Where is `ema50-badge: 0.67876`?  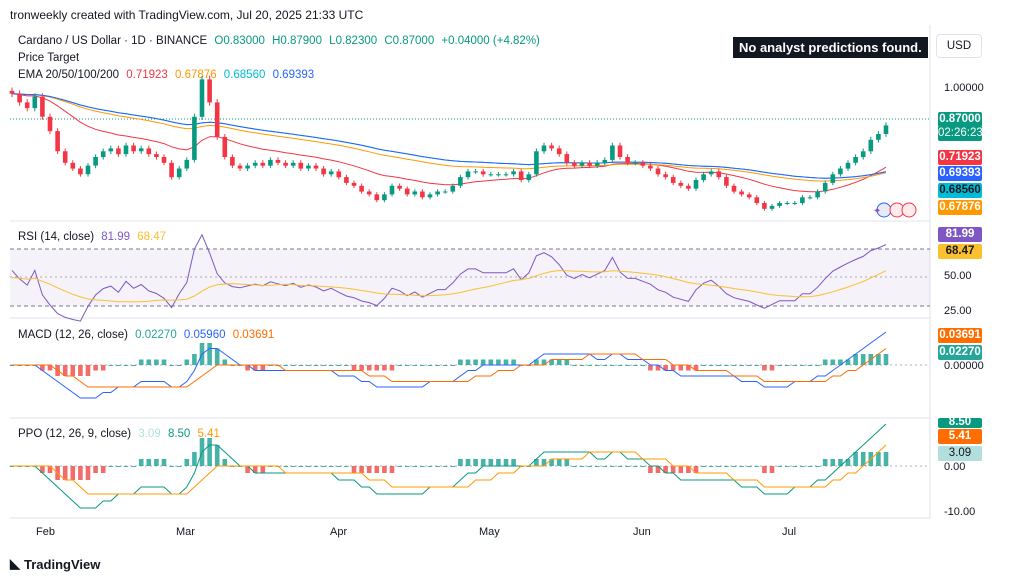 ema50-badge: 0.67876 is located at coordinates (960, 207).